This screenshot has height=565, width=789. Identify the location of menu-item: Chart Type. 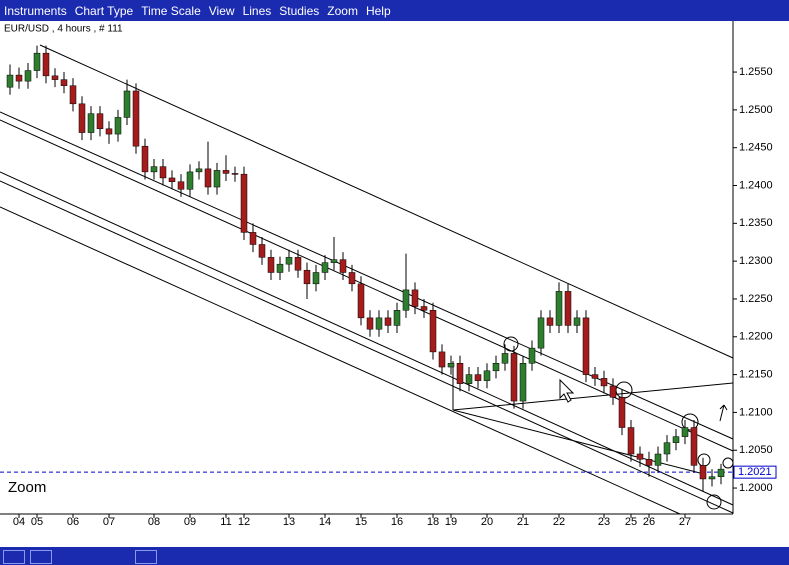
(104, 10).